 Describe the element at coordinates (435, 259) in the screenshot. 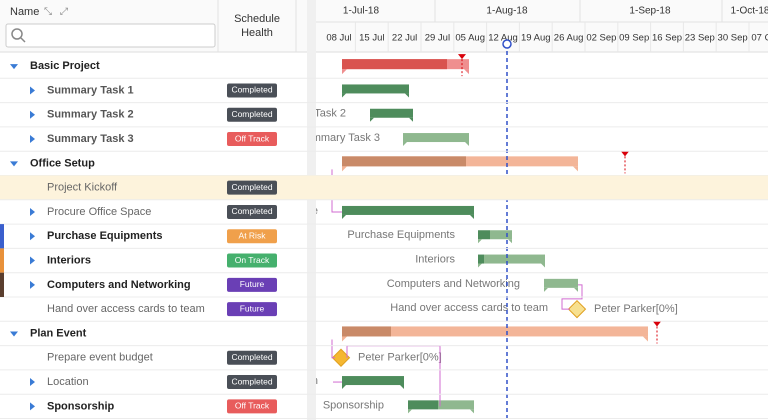

I see `bar-label: Interiors` at that location.